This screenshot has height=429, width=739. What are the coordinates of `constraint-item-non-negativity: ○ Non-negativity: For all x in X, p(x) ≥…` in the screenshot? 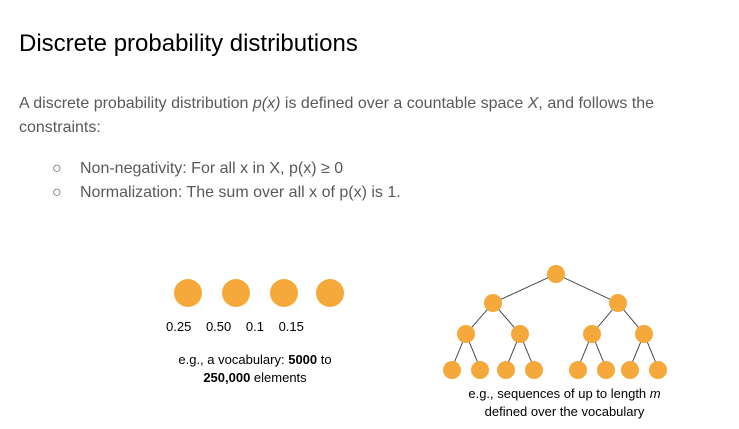 It's located at (226, 169).